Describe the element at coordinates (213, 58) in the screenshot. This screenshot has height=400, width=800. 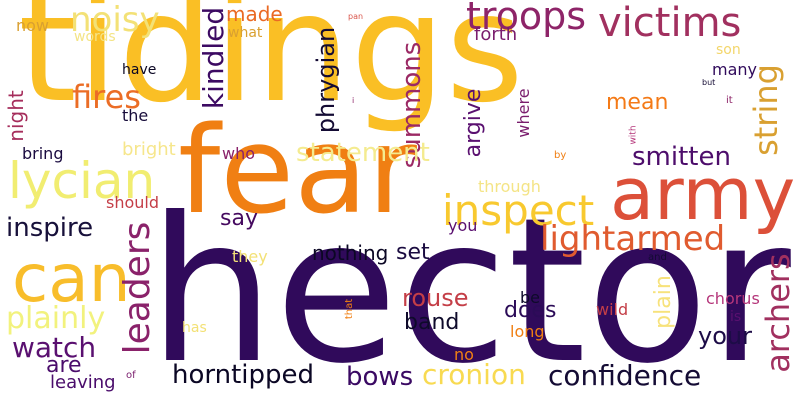
I see `word-kindled: kindled` at that location.